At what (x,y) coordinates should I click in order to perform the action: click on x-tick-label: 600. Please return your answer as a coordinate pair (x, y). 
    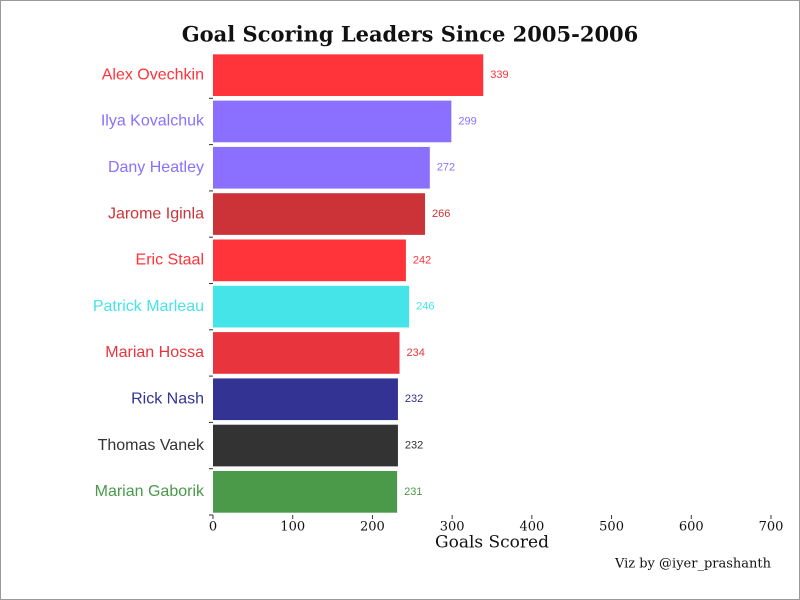
    Looking at the image, I should click on (691, 527).